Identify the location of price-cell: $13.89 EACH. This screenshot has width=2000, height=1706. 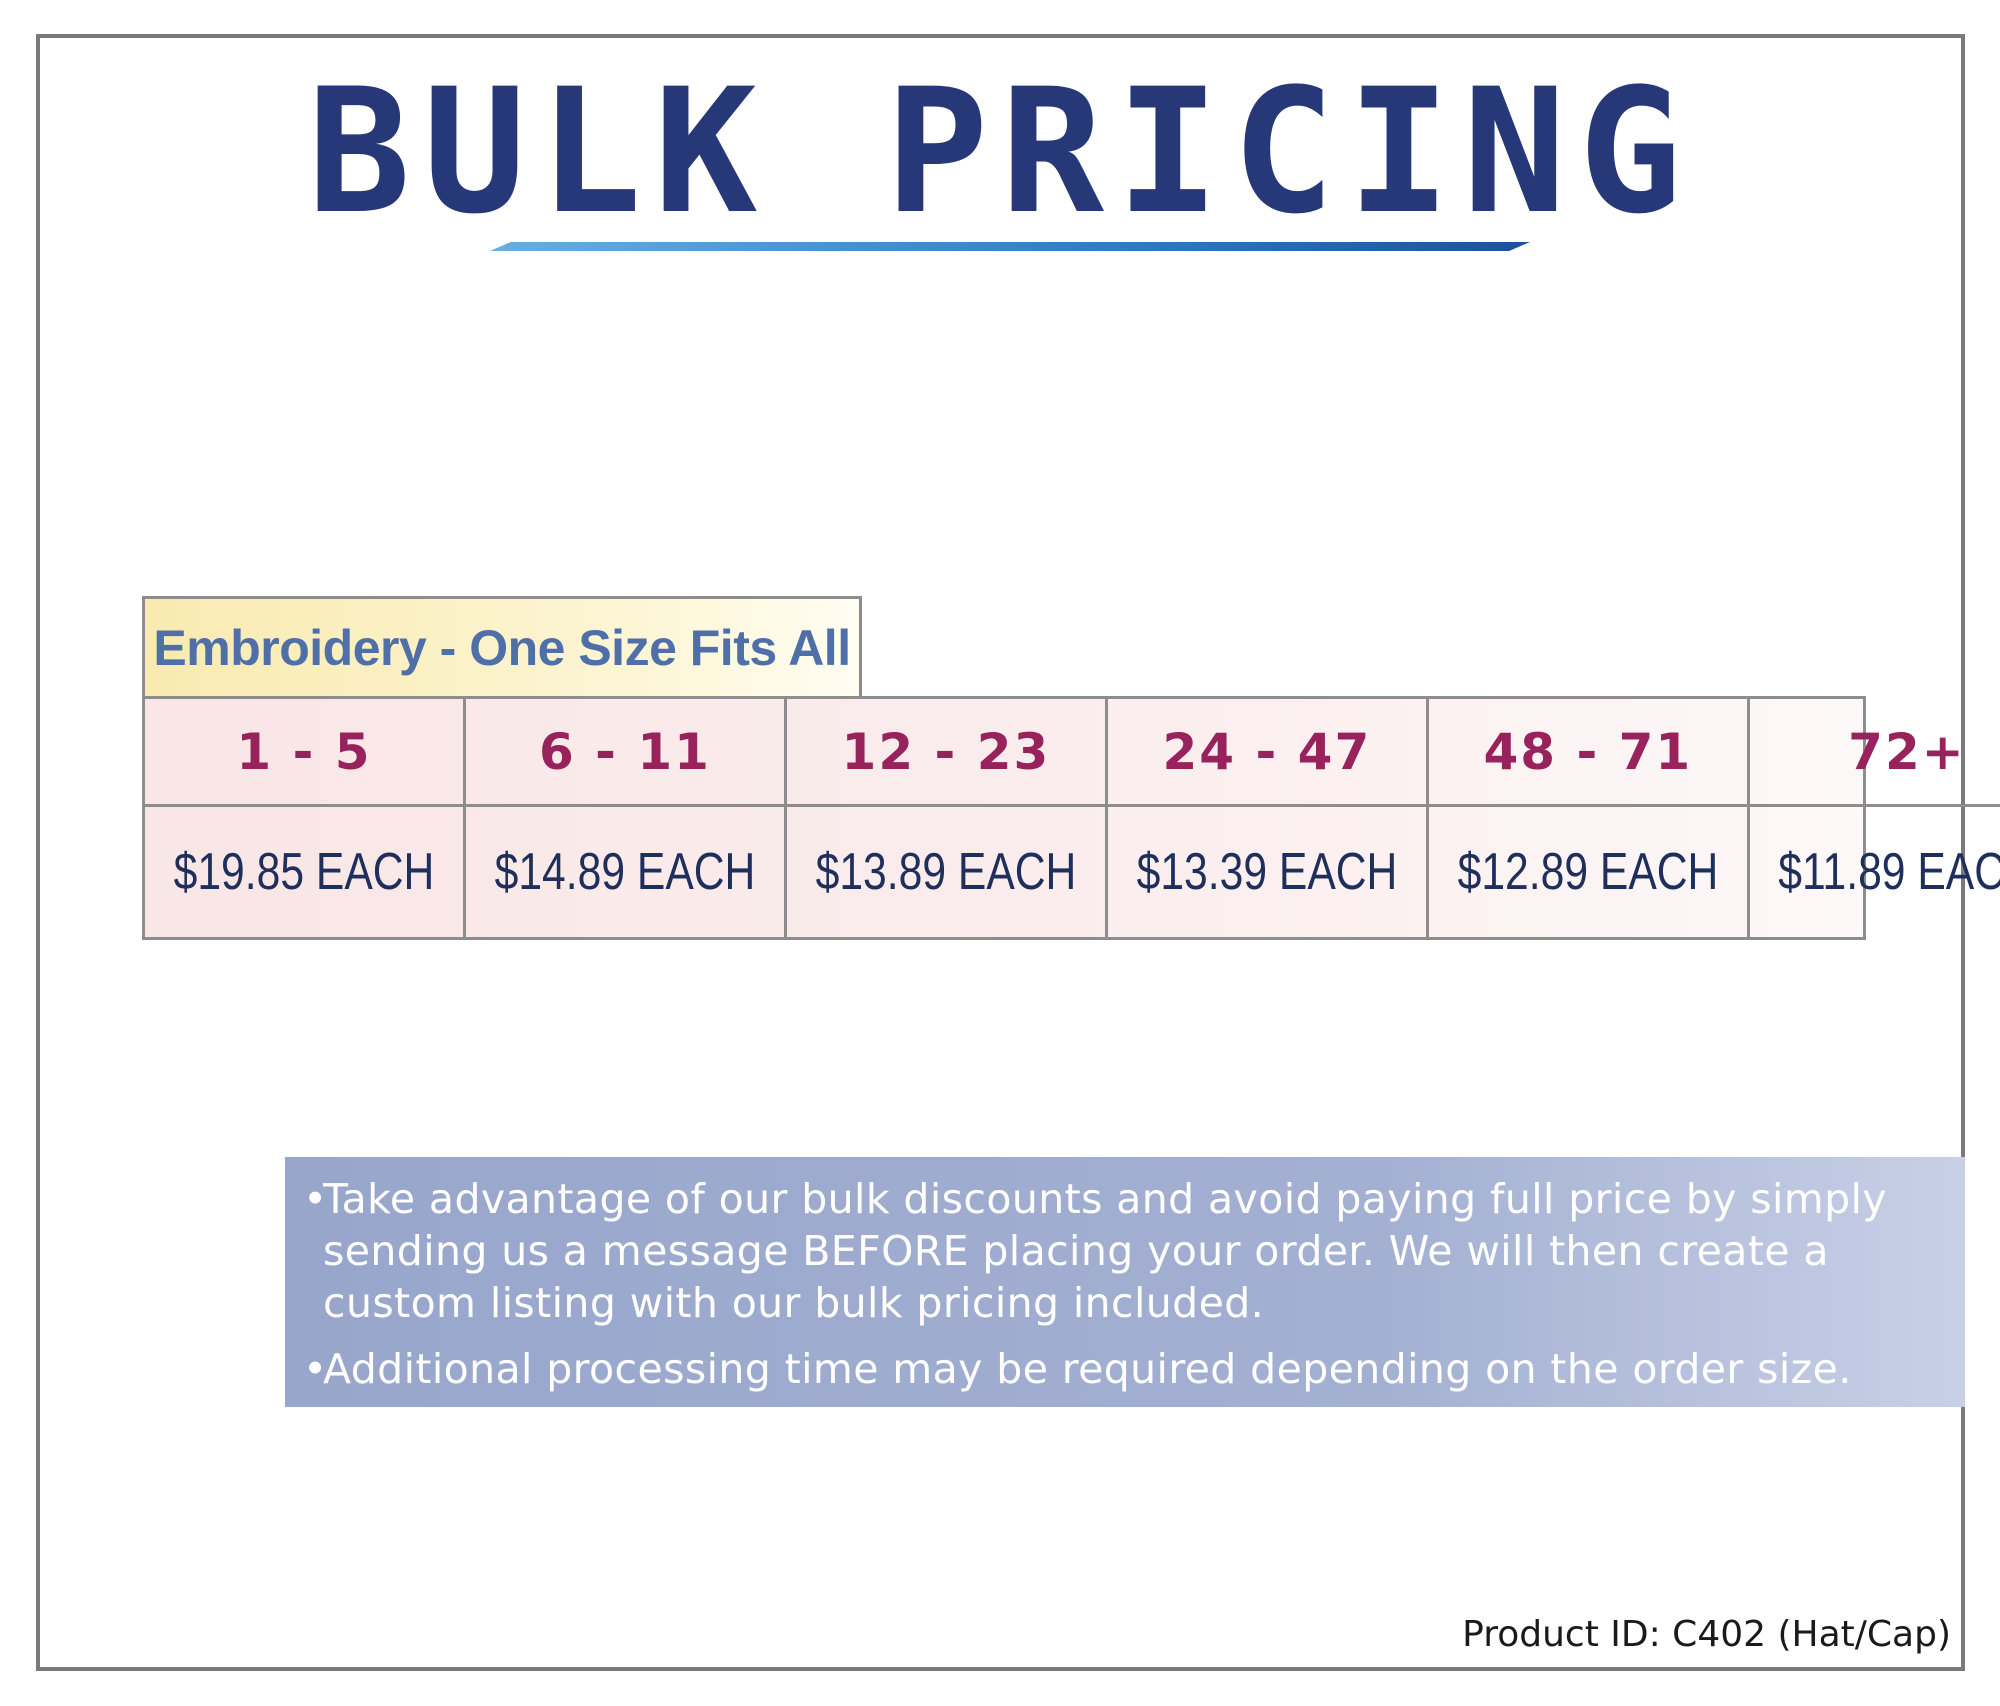
(947, 872).